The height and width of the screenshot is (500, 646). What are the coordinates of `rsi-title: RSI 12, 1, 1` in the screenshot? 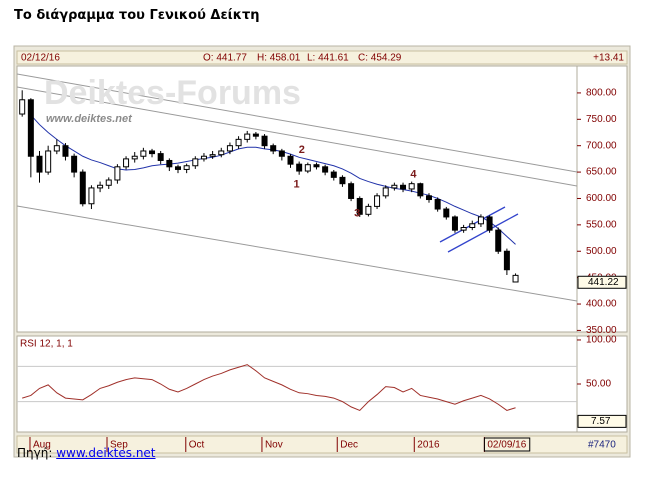 It's located at (46, 344).